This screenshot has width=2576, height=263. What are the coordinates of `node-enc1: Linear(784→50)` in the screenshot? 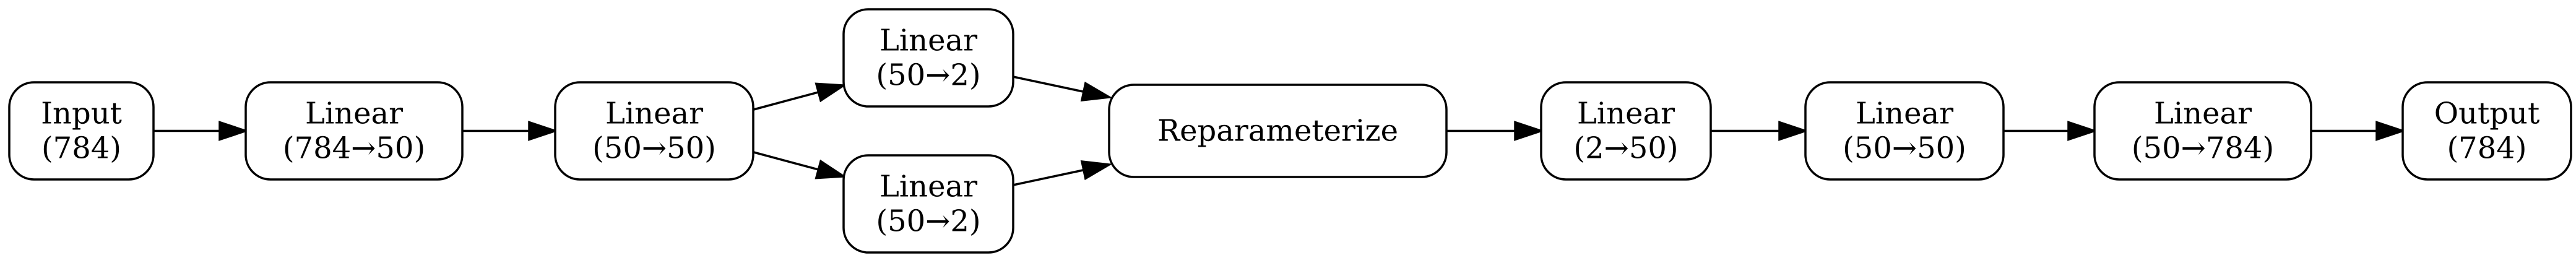 It's located at (354, 131).